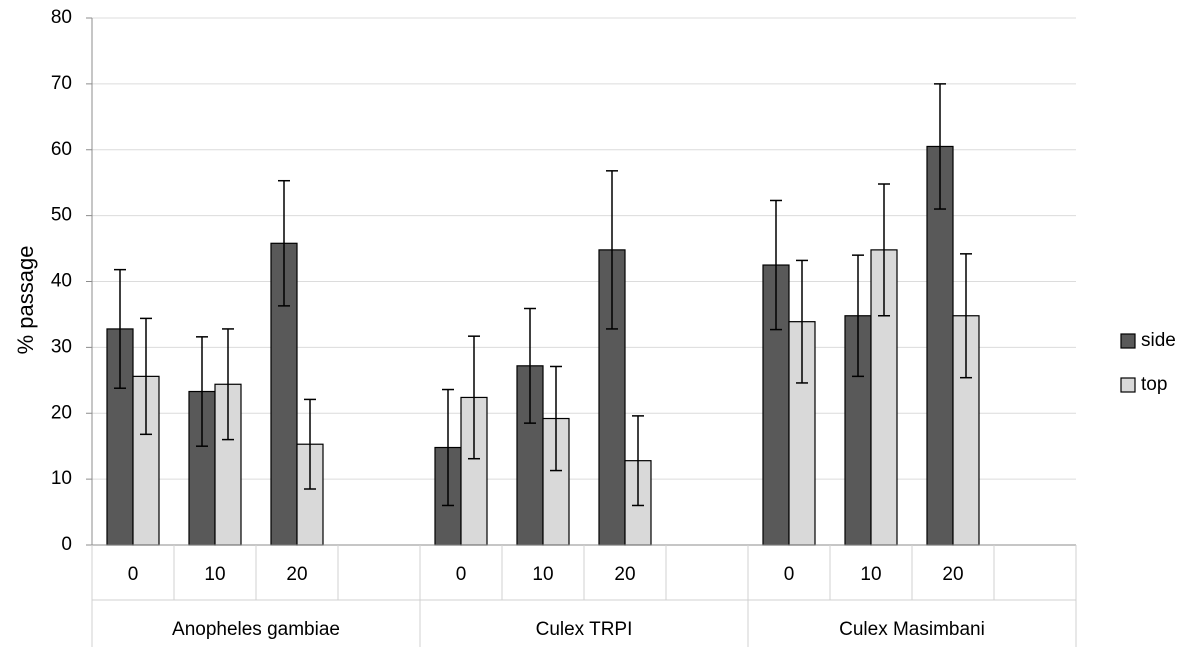 This screenshot has width=1194, height=647. What do you see at coordinates (61, 83) in the screenshot?
I see `y-tick-label: 70` at bounding box center [61, 83].